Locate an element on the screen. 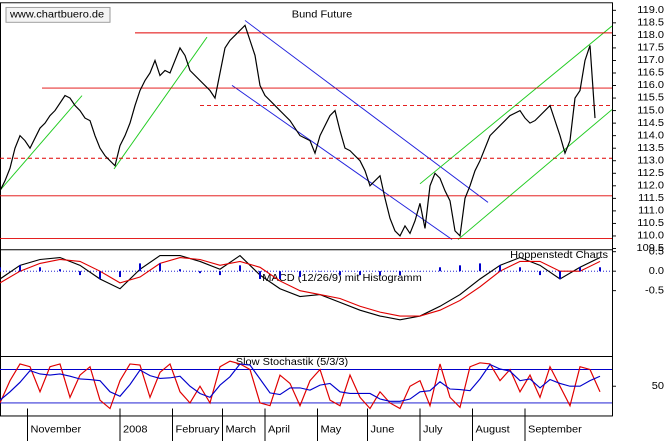  y-tick-label: 0.0 is located at coordinates (656, 271).